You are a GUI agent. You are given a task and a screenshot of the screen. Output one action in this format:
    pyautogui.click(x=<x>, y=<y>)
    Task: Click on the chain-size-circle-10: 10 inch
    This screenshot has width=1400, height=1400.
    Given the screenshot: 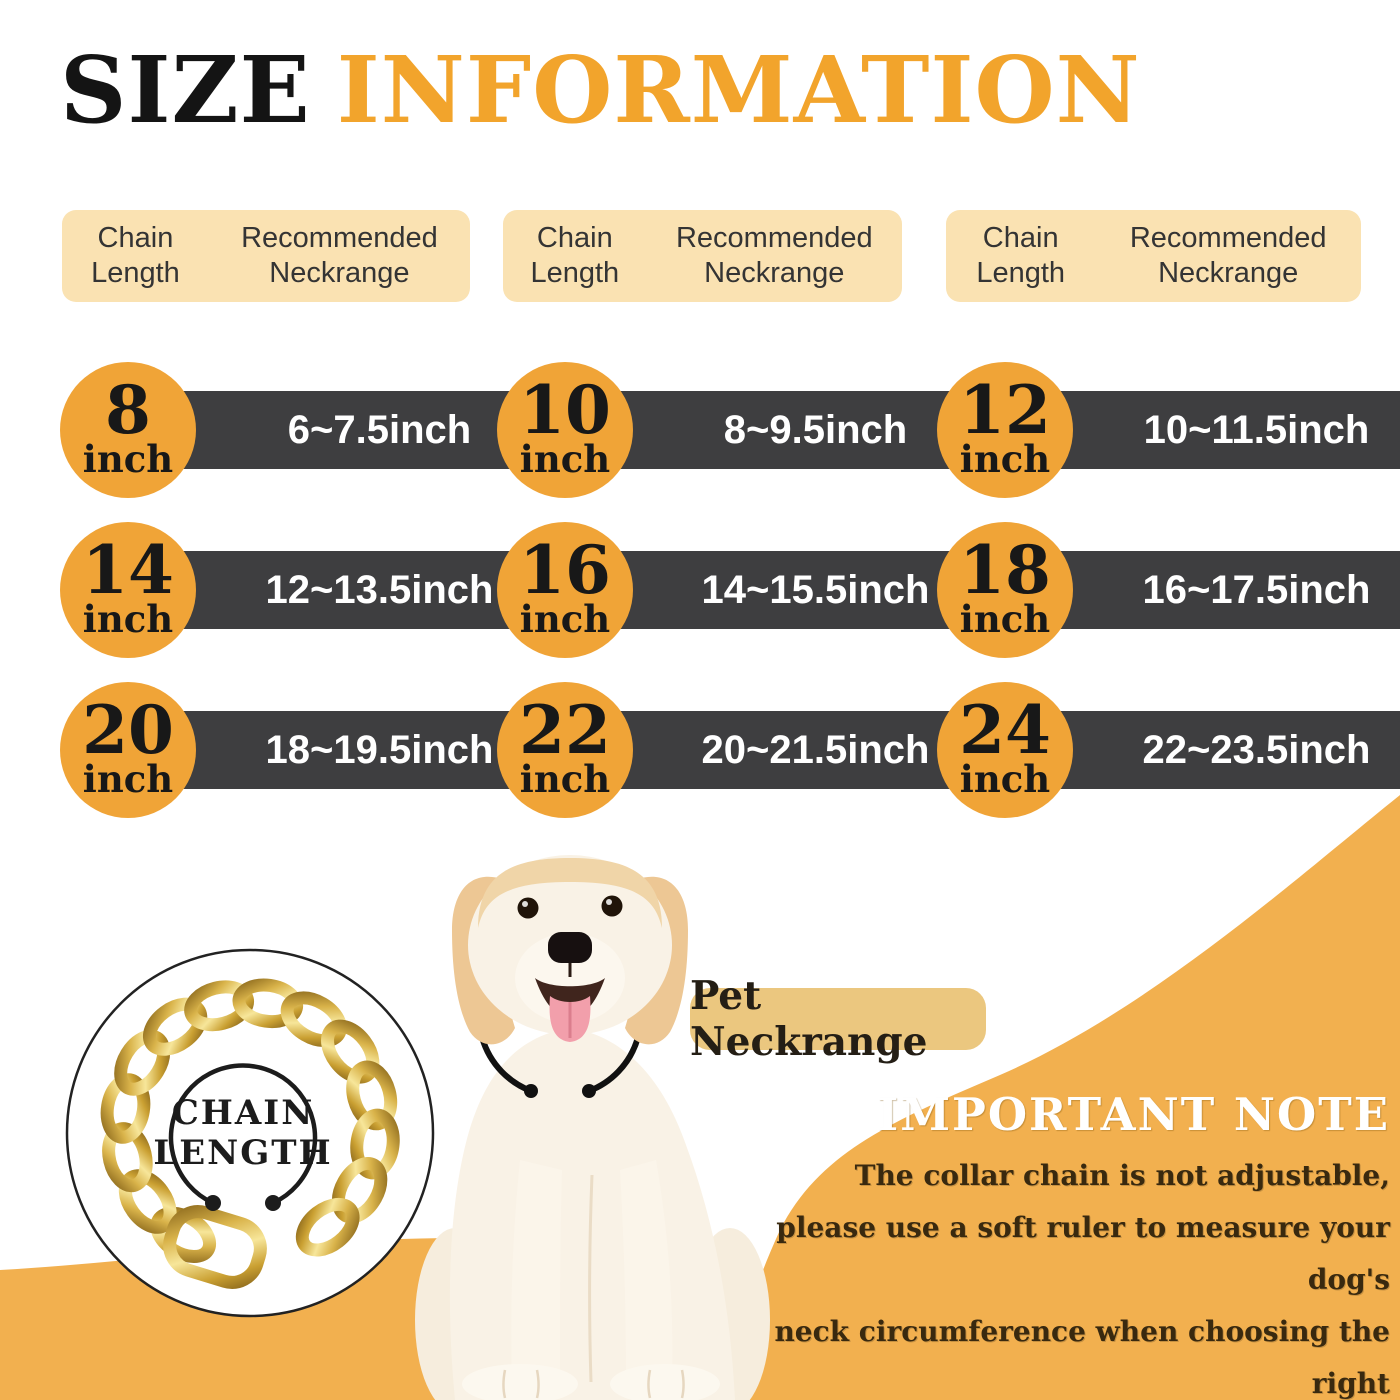 What is the action you would take?
    pyautogui.click(x=565, y=430)
    